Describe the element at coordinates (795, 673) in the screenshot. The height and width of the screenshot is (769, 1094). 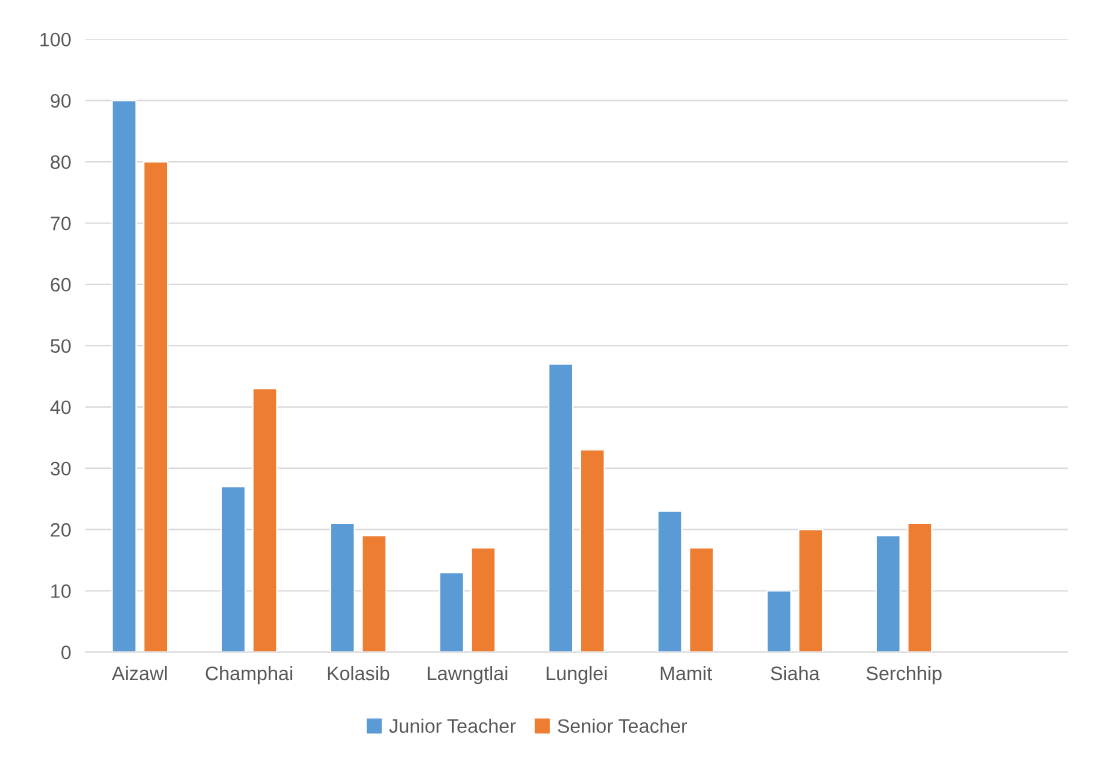
I see `x-tick-label: Siaha` at that location.